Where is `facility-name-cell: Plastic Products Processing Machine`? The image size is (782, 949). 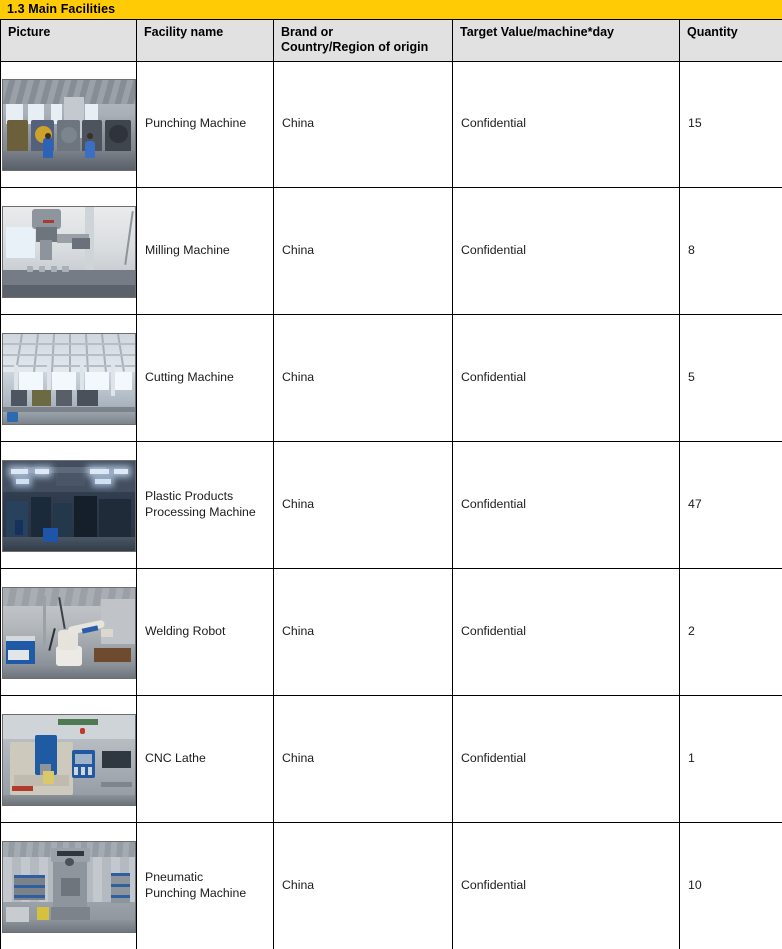
facility-name-cell: Plastic Products Processing Machine is located at coordinates (205, 505).